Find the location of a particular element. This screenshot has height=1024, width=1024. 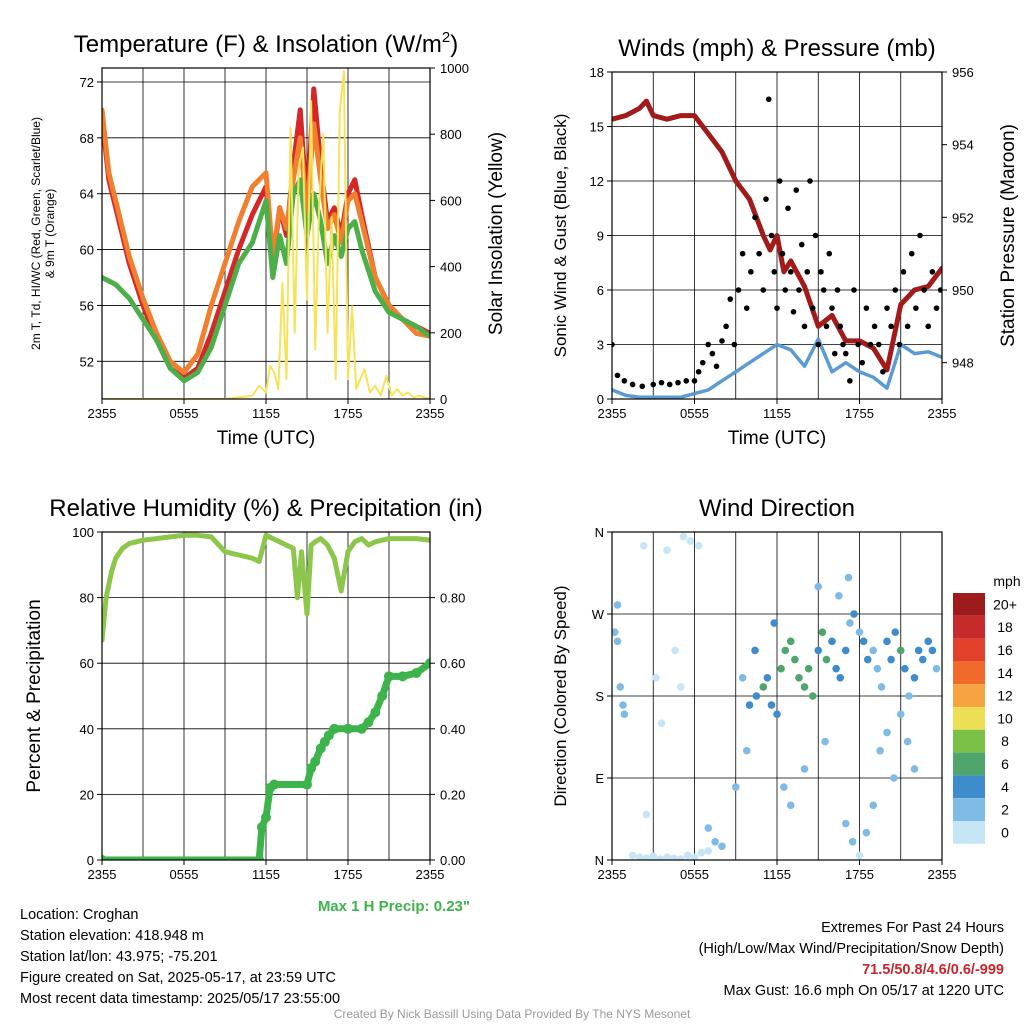

series-rh_lightgreen is located at coordinates (266, 587).